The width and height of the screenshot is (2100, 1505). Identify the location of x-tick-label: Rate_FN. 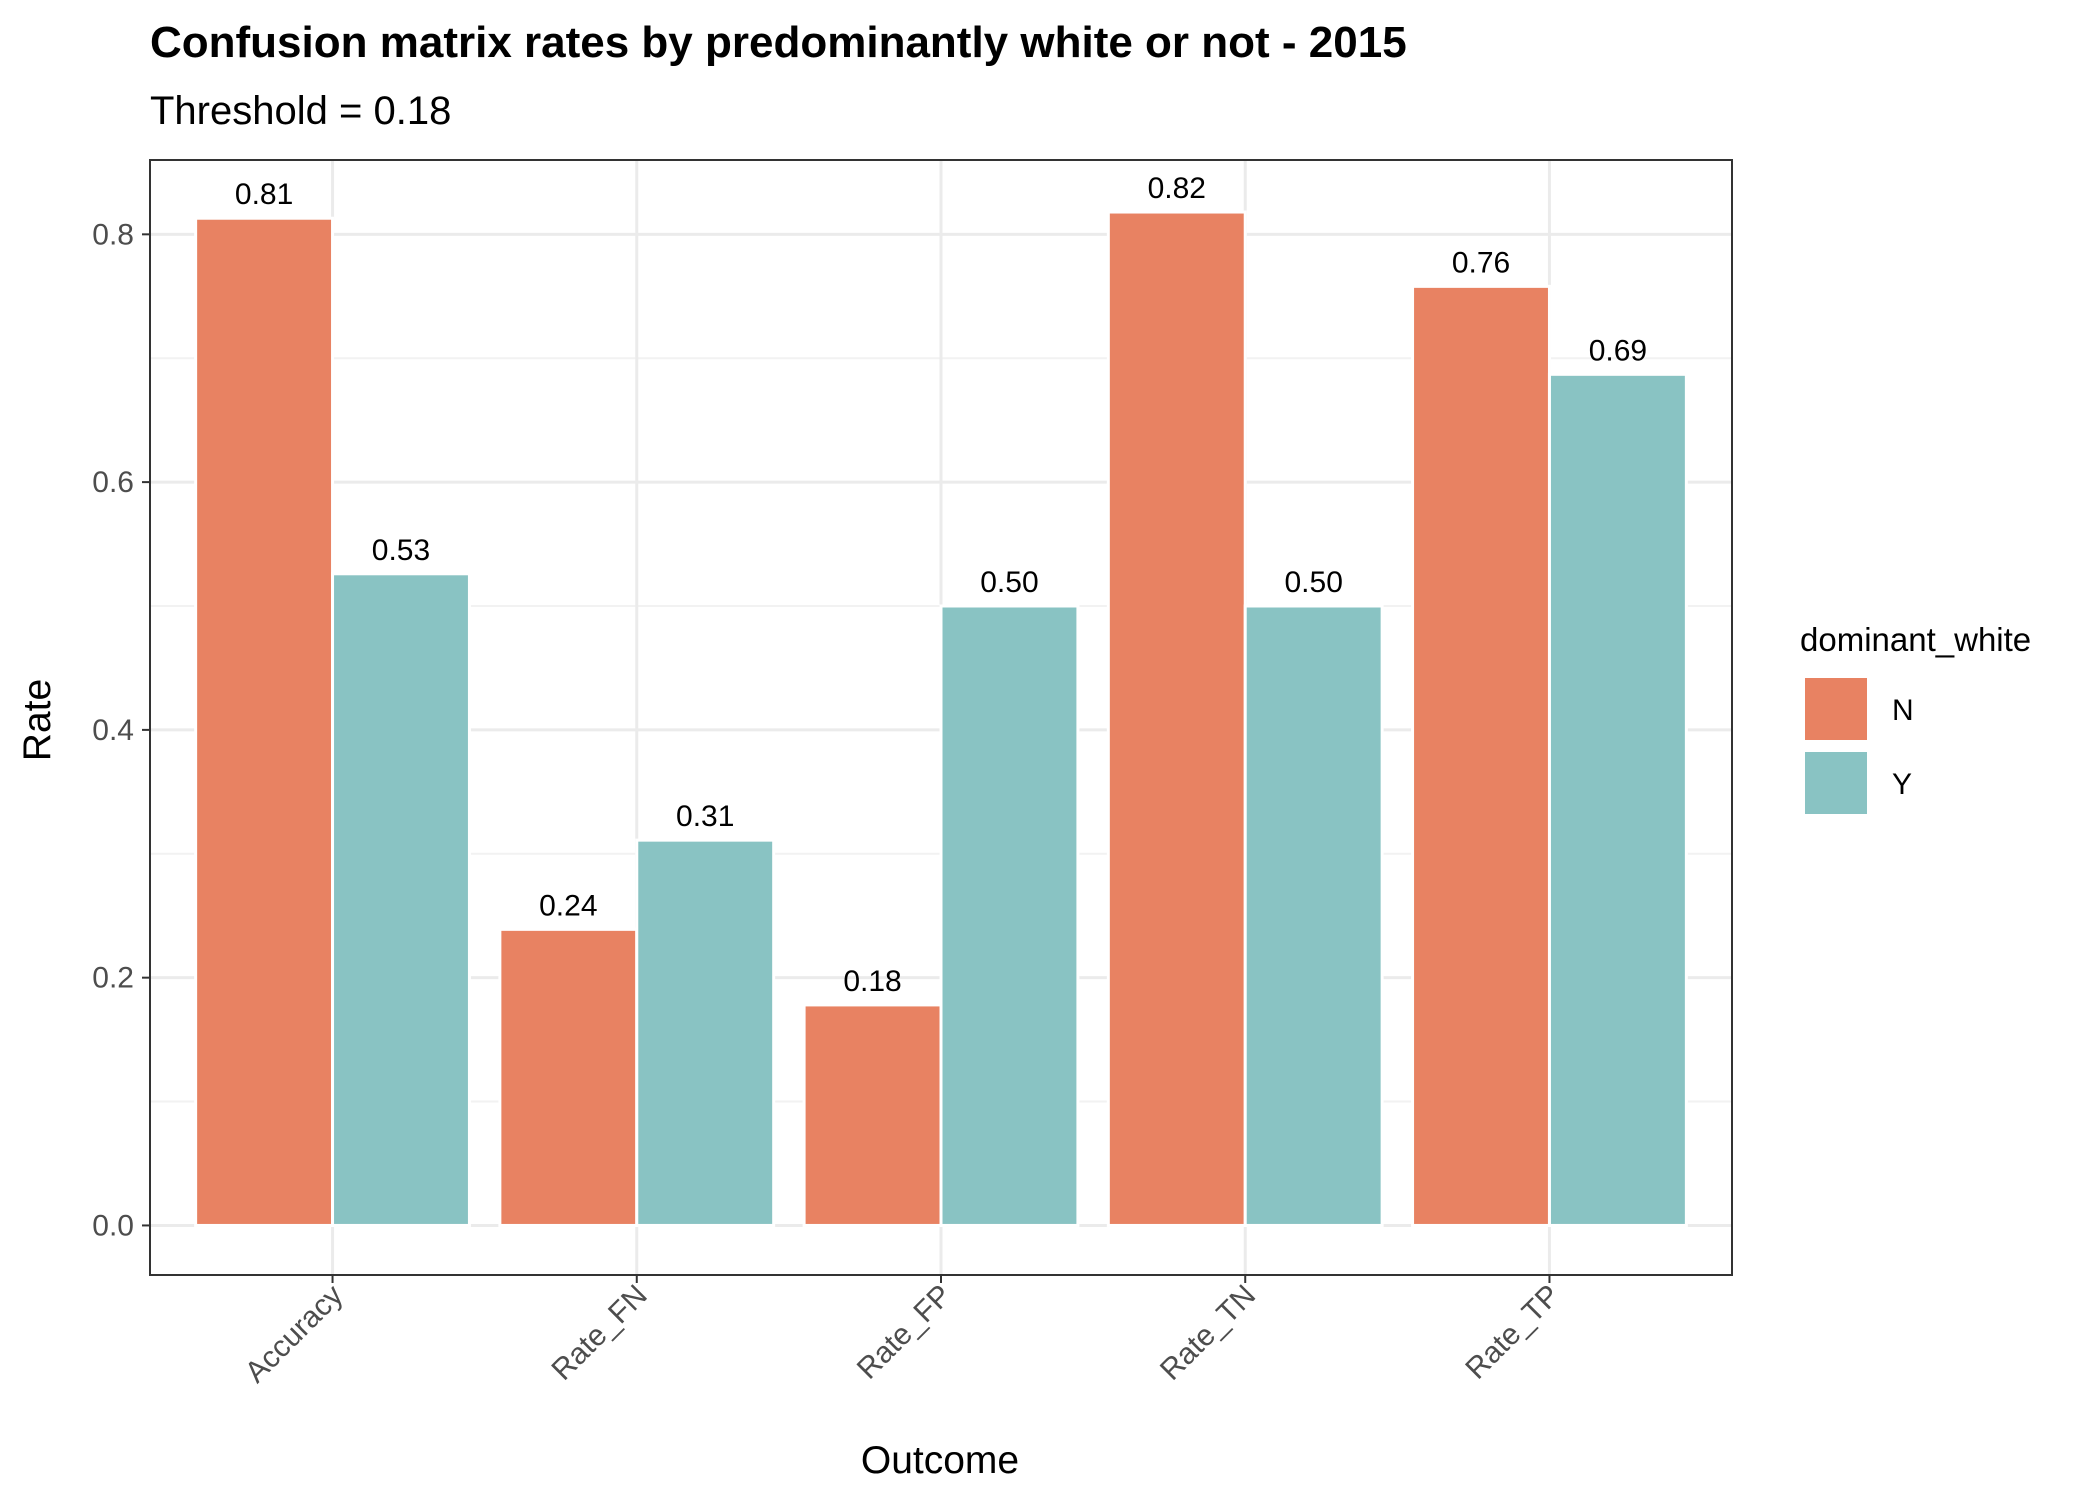
(599, 1333).